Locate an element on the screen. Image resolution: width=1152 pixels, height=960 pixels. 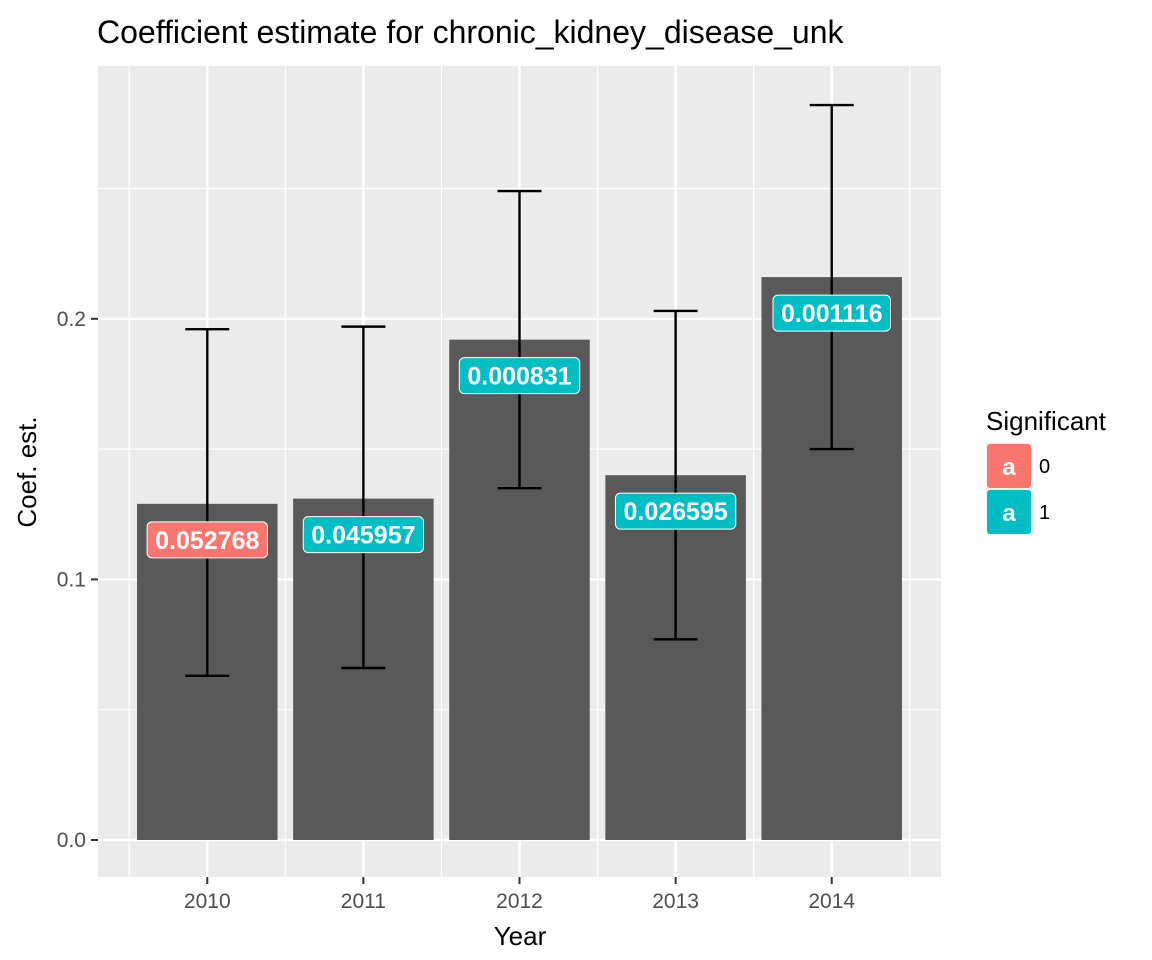
error-bar-2014 is located at coordinates (831, 277).